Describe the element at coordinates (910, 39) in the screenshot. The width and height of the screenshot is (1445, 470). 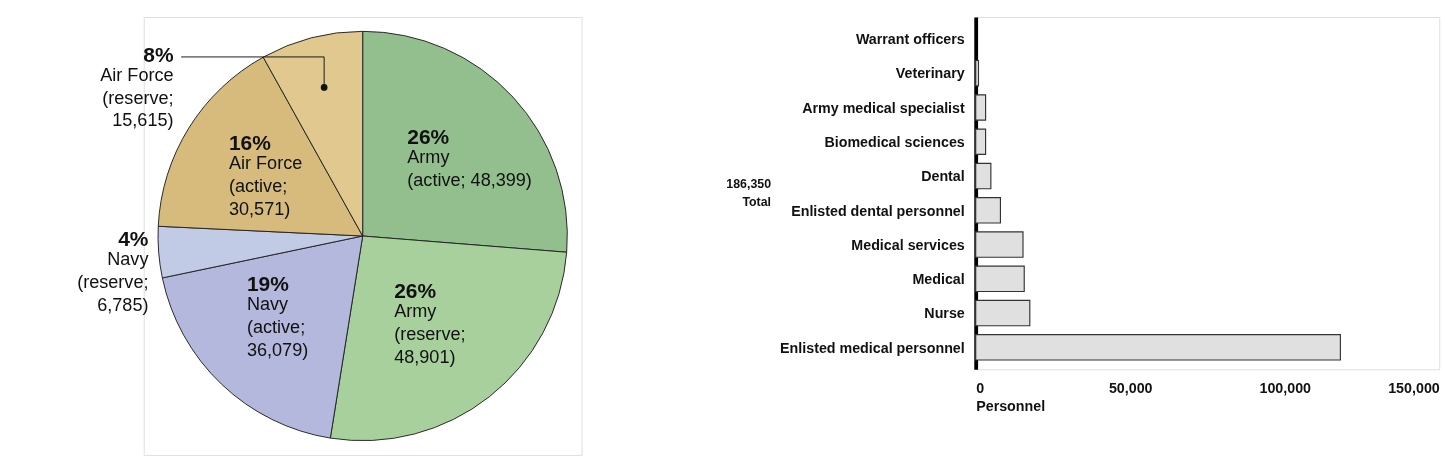
I see `y-tick-label: Warrant officers` at that location.